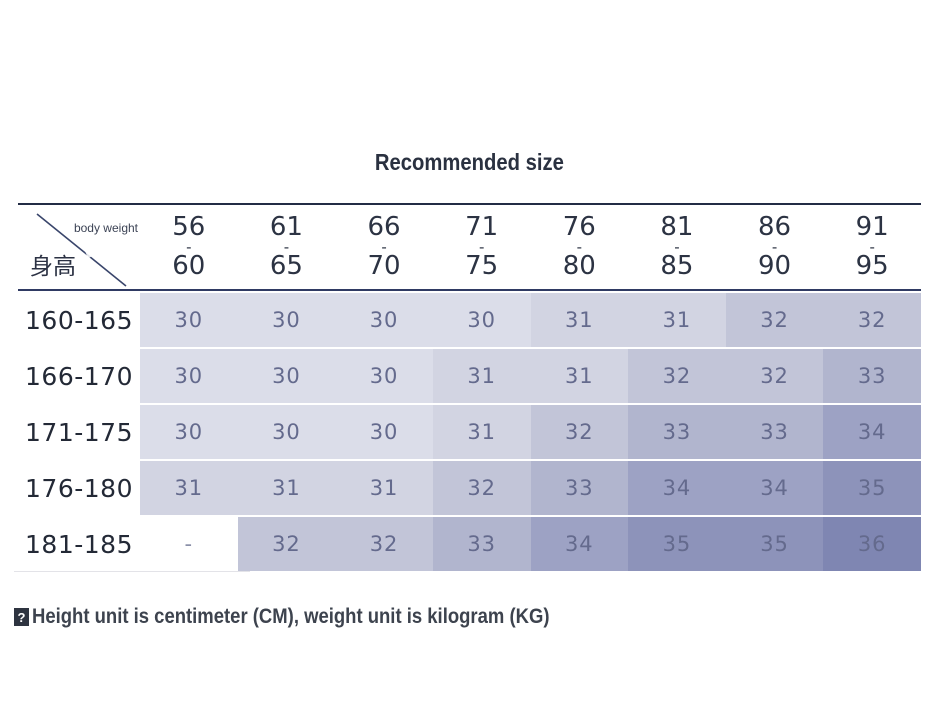 The image size is (939, 705). I want to click on weight-to: 85, so click(677, 266).